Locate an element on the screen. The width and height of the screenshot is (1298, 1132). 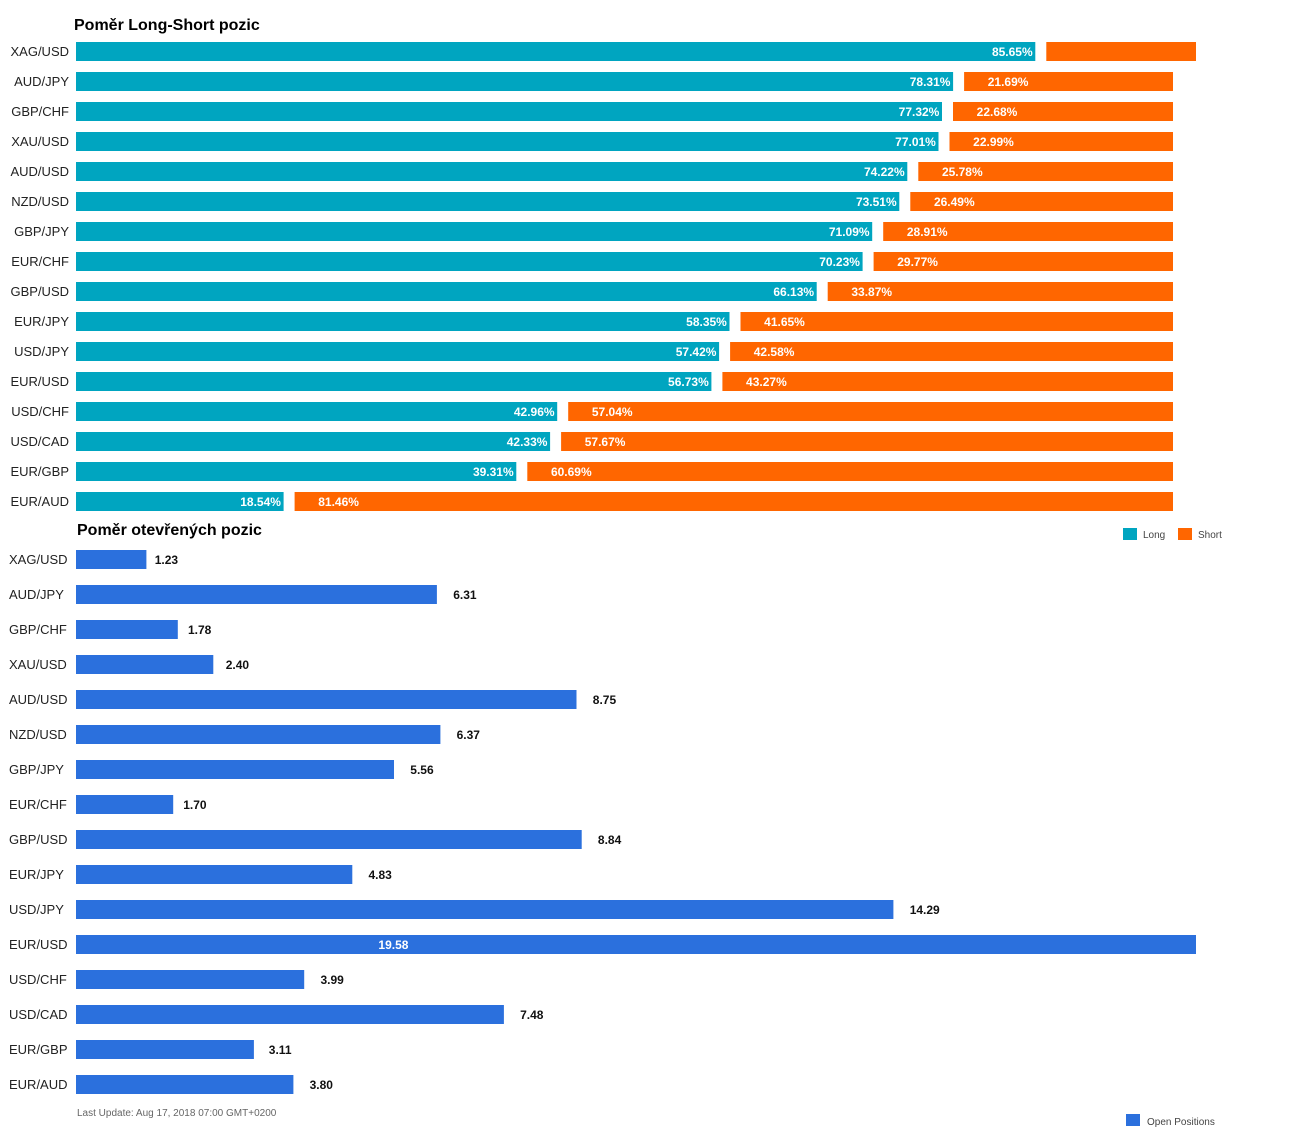
category-label: USD/JPY is located at coordinates (36, 909).